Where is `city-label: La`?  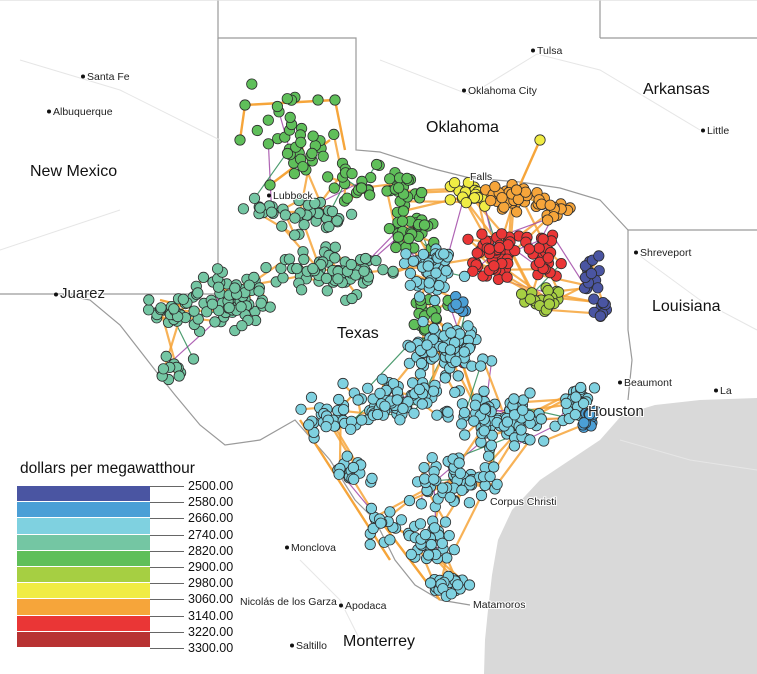
city-label: La is located at coordinates (726, 391).